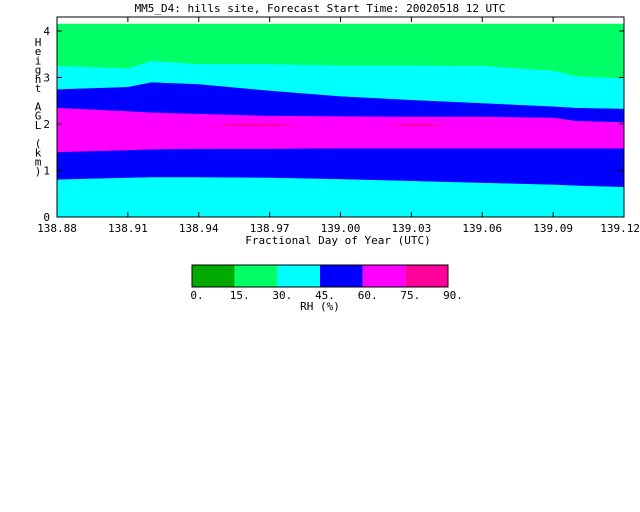 Image resolution: width=640 pixels, height=512 pixels. I want to click on x-tick-label: 139.03, so click(412, 228).